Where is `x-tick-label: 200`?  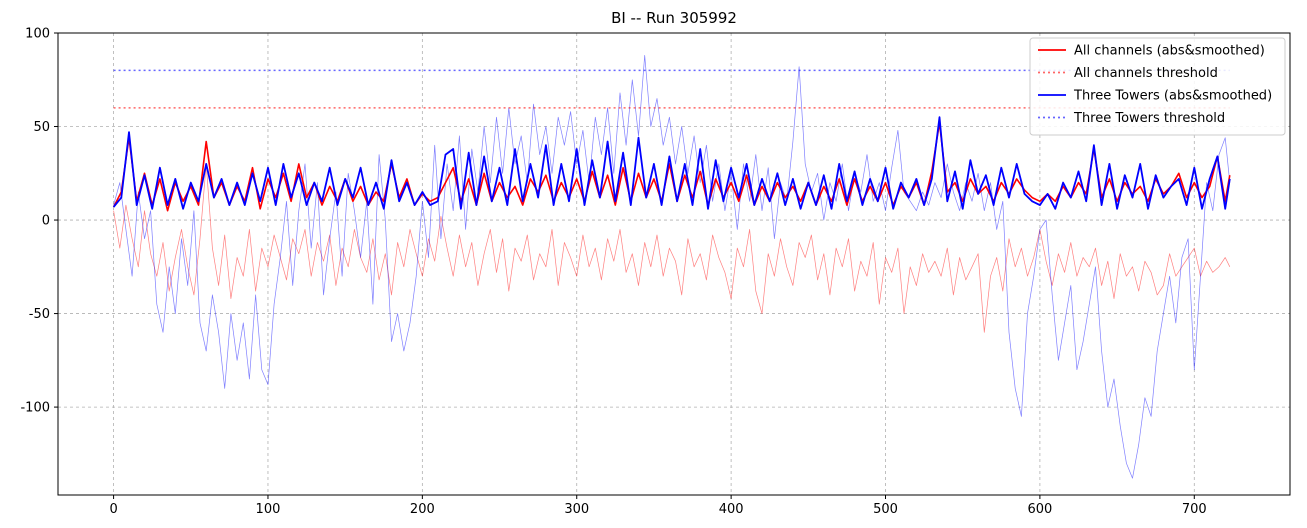
x-tick-label: 200 is located at coordinates (422, 509).